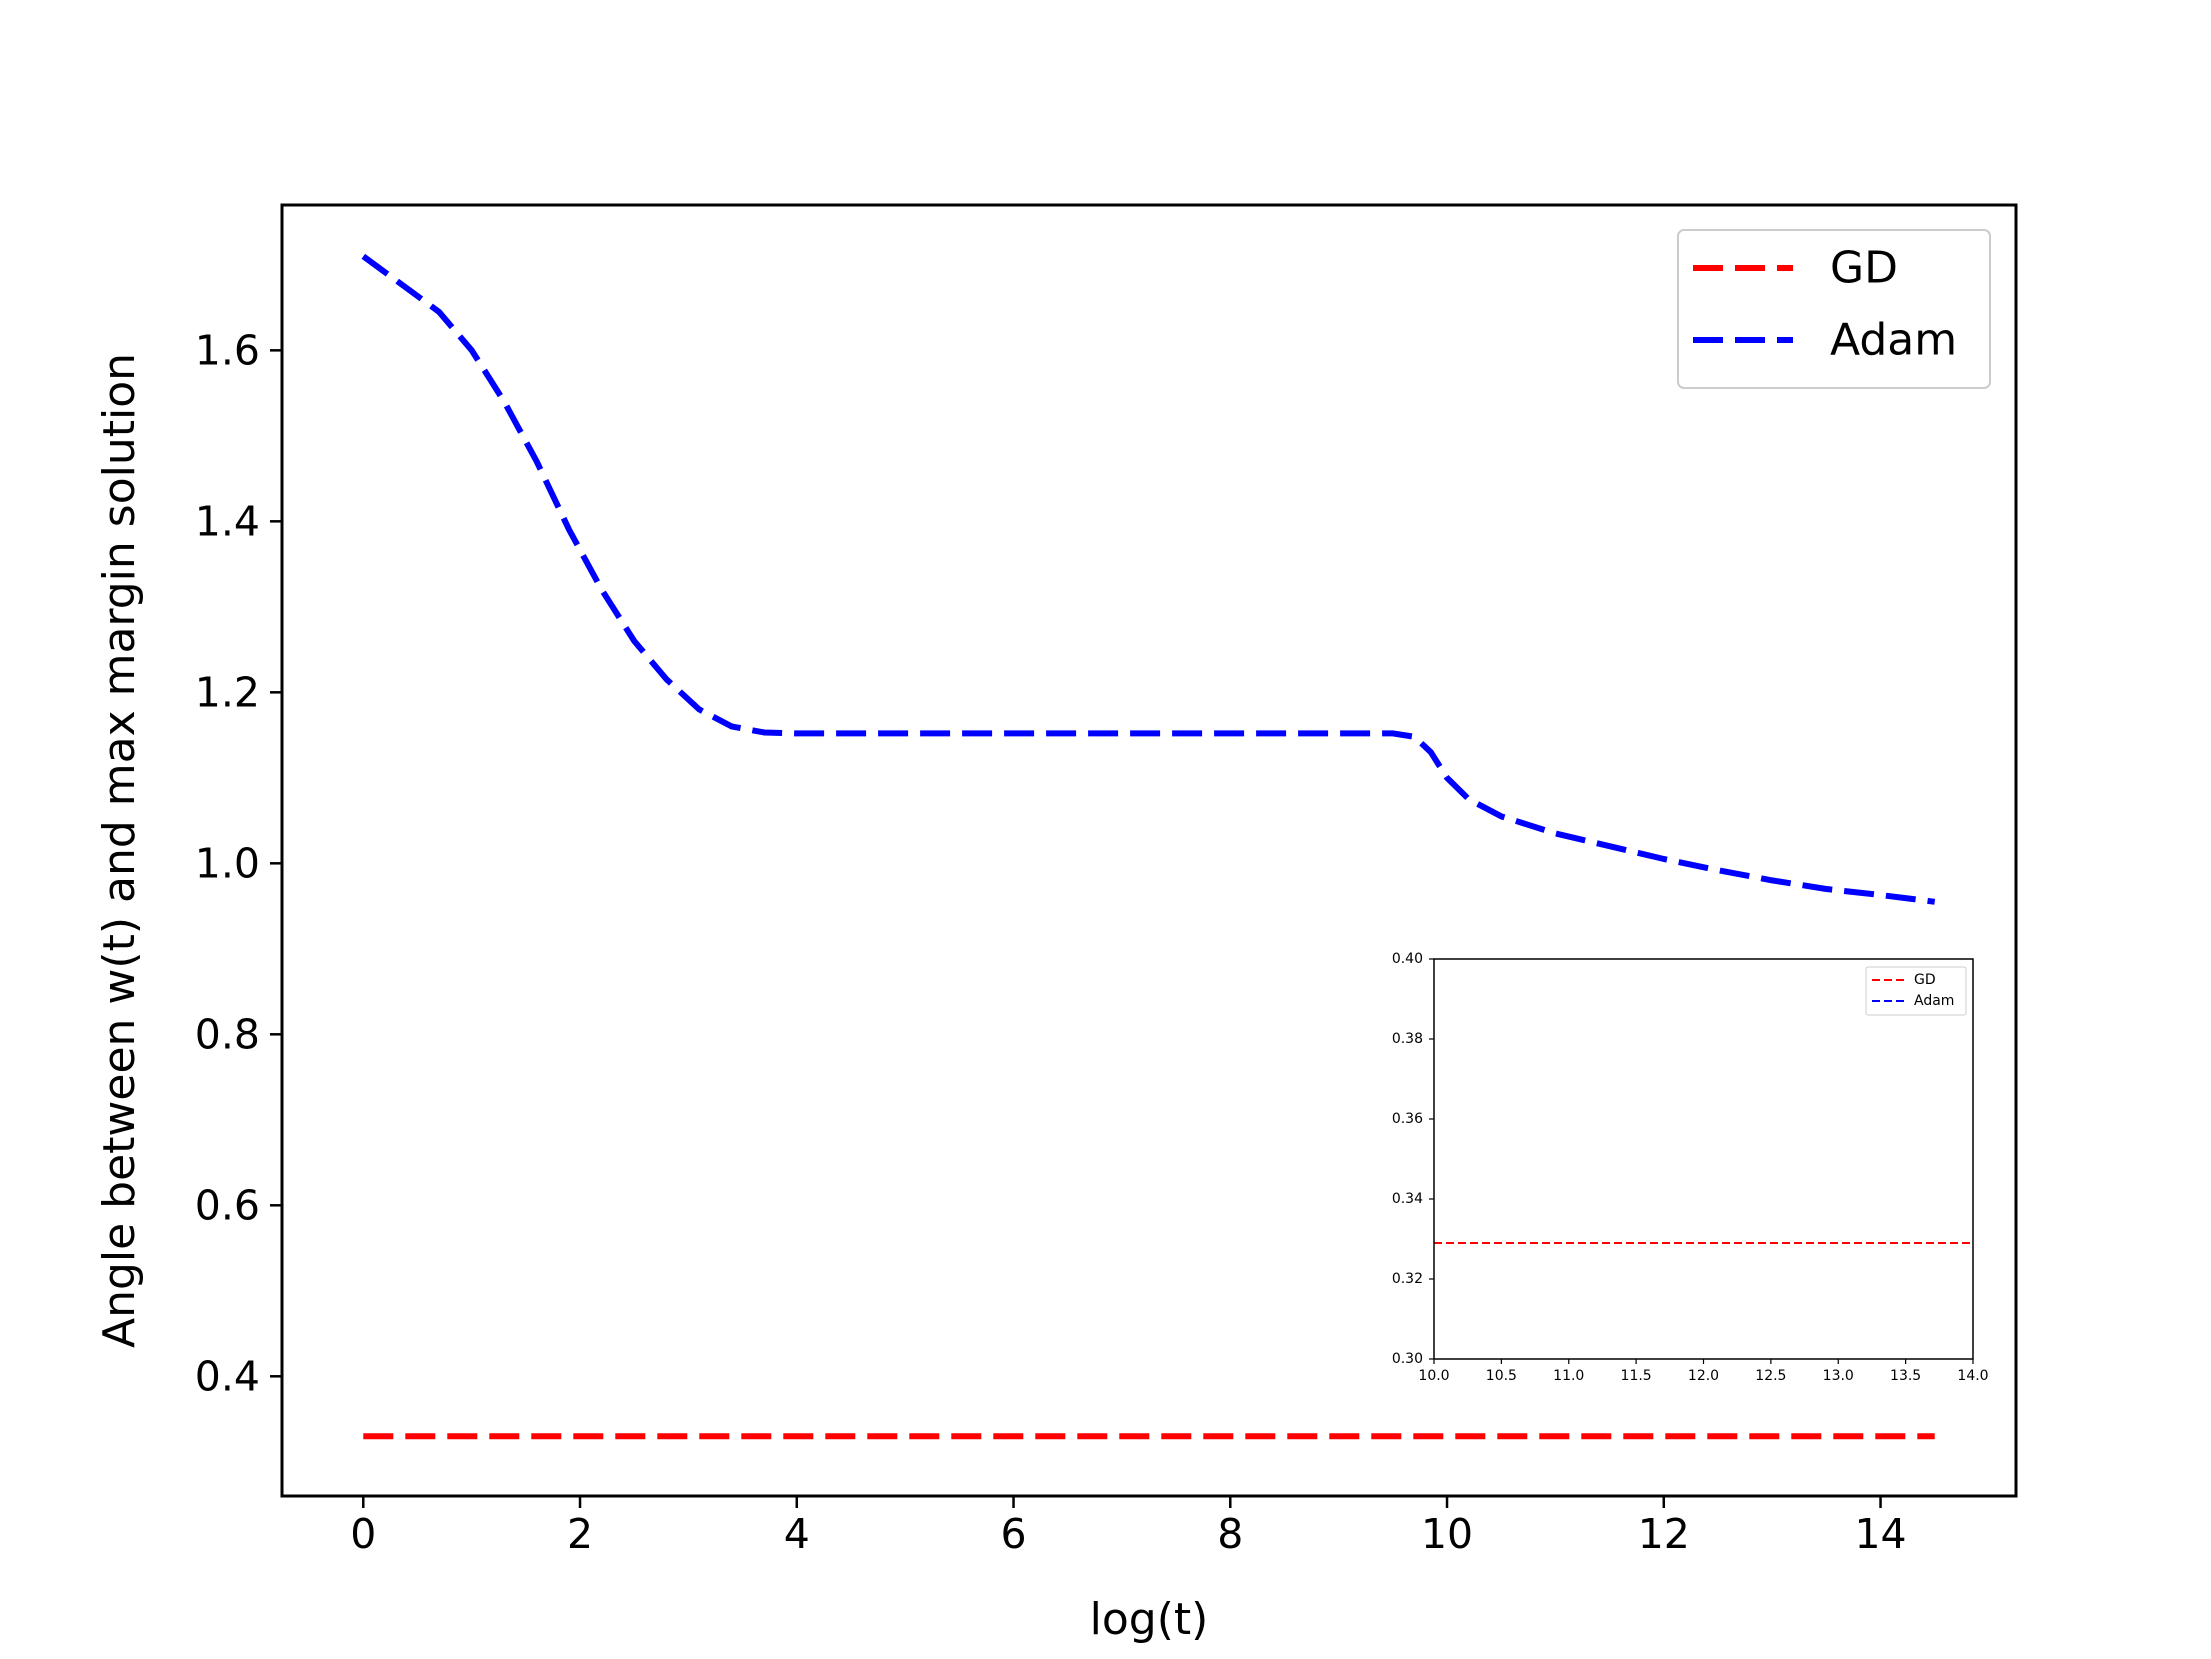 This screenshot has height=1659, width=2211. I want to click on inset-x-tick-label: 11.0, so click(1568, 1376).